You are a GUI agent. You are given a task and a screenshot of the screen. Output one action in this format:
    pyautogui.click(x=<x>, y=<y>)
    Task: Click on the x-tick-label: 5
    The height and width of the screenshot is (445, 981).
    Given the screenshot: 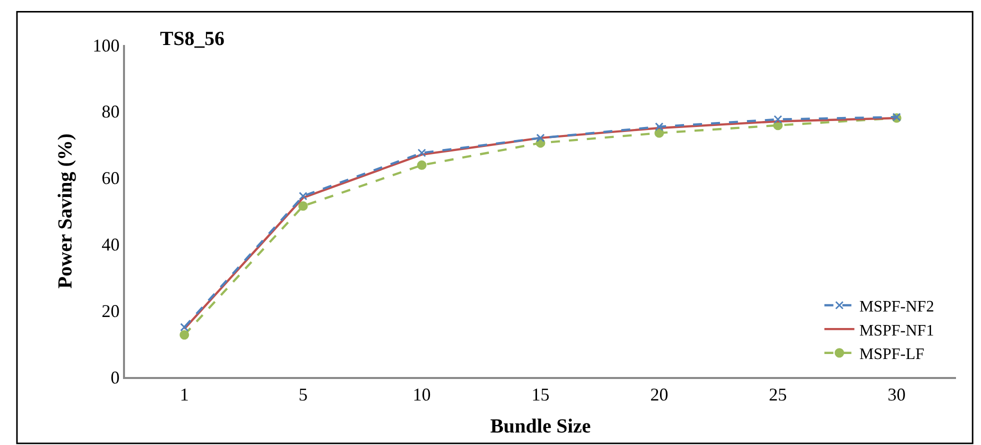 What is the action you would take?
    pyautogui.click(x=303, y=394)
    